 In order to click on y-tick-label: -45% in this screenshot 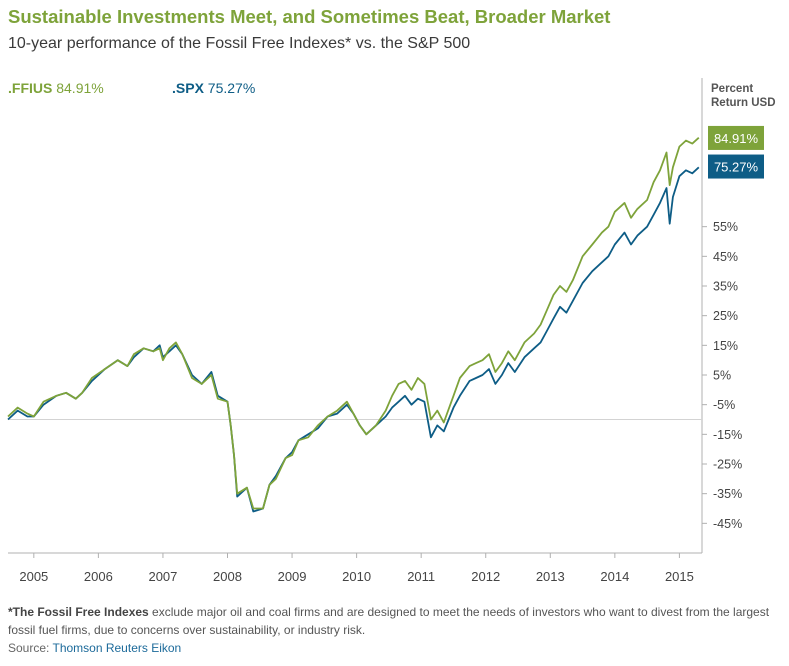, I will do `click(727, 524)`.